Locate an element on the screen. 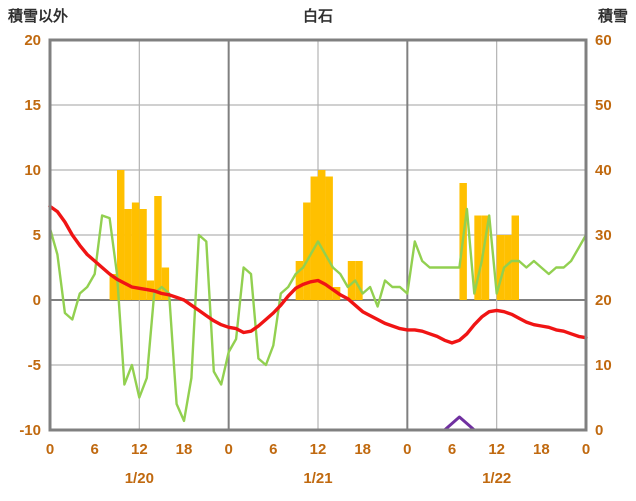 The height and width of the screenshot is (501, 636). date-label: 1/21 is located at coordinates (317, 478).